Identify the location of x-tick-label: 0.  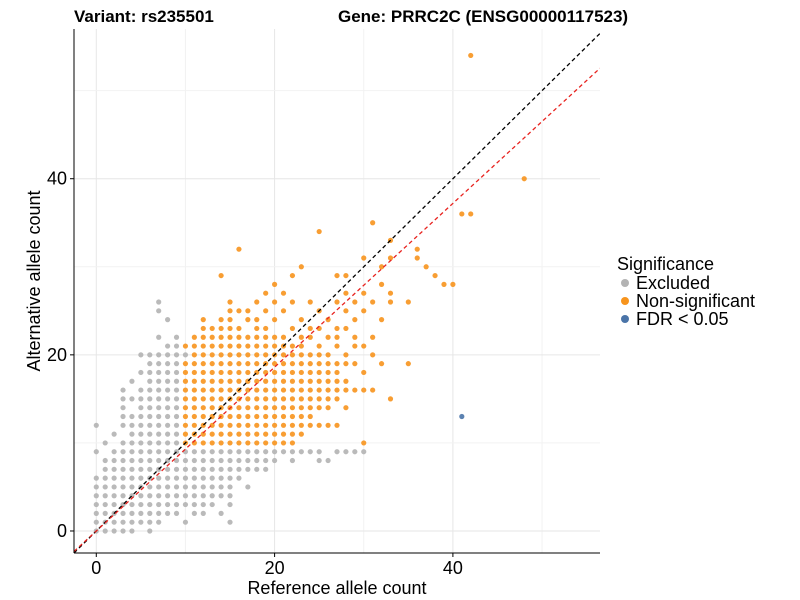
(96, 568).